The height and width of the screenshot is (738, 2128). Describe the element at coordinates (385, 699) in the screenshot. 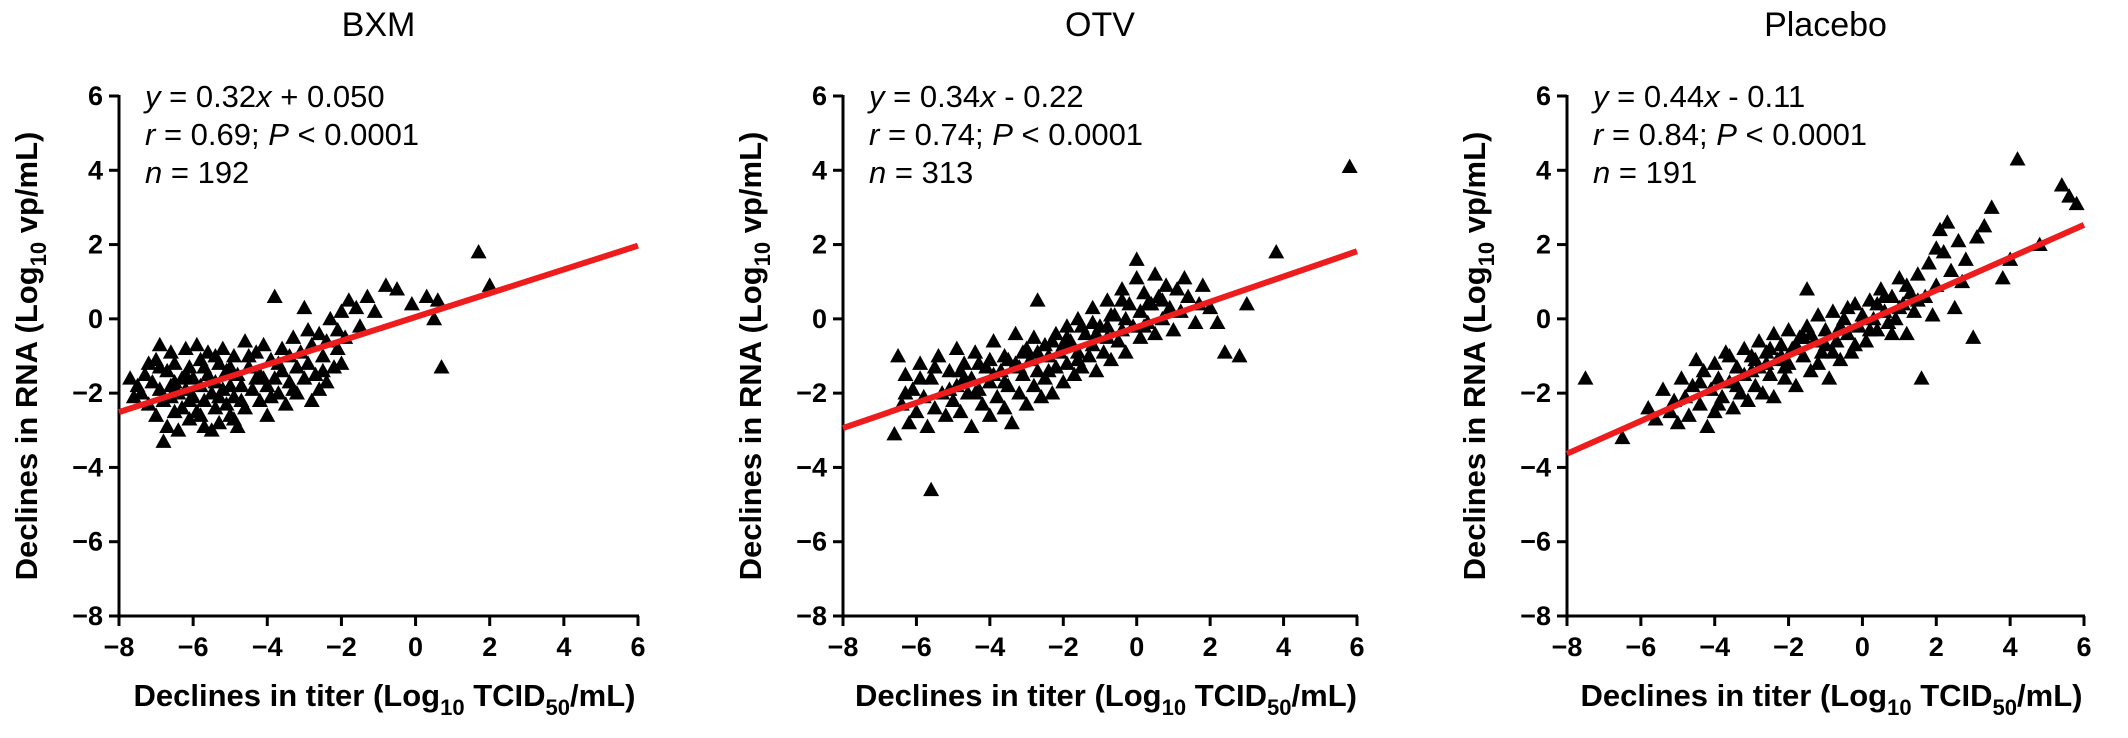

I see `x-axis-label: Declines in titer (Log10 TCID50/mL)` at that location.